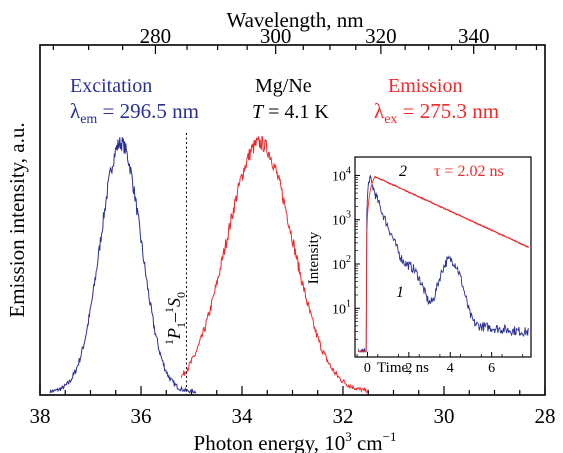  Describe the element at coordinates (290, 112) in the screenshot. I see `sample-temperature: T = 4.1 K` at that location.